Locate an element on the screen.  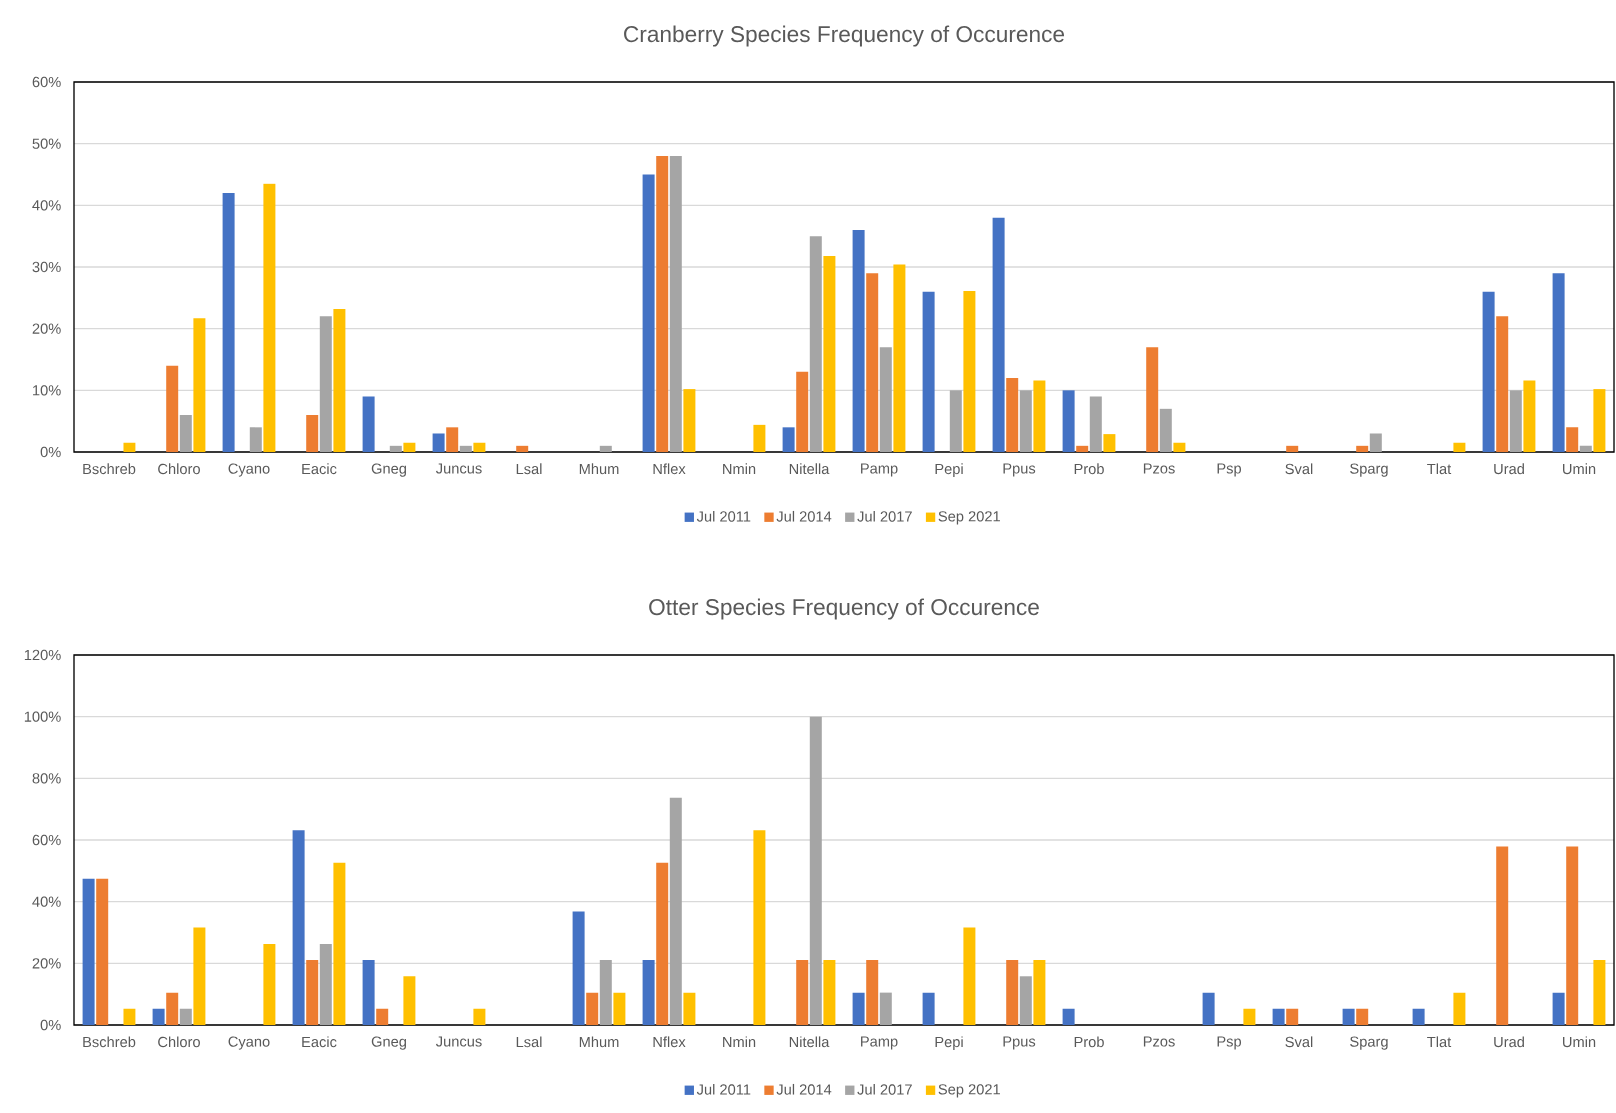
x-tick-label: Prob is located at coordinates (1089, 1042).